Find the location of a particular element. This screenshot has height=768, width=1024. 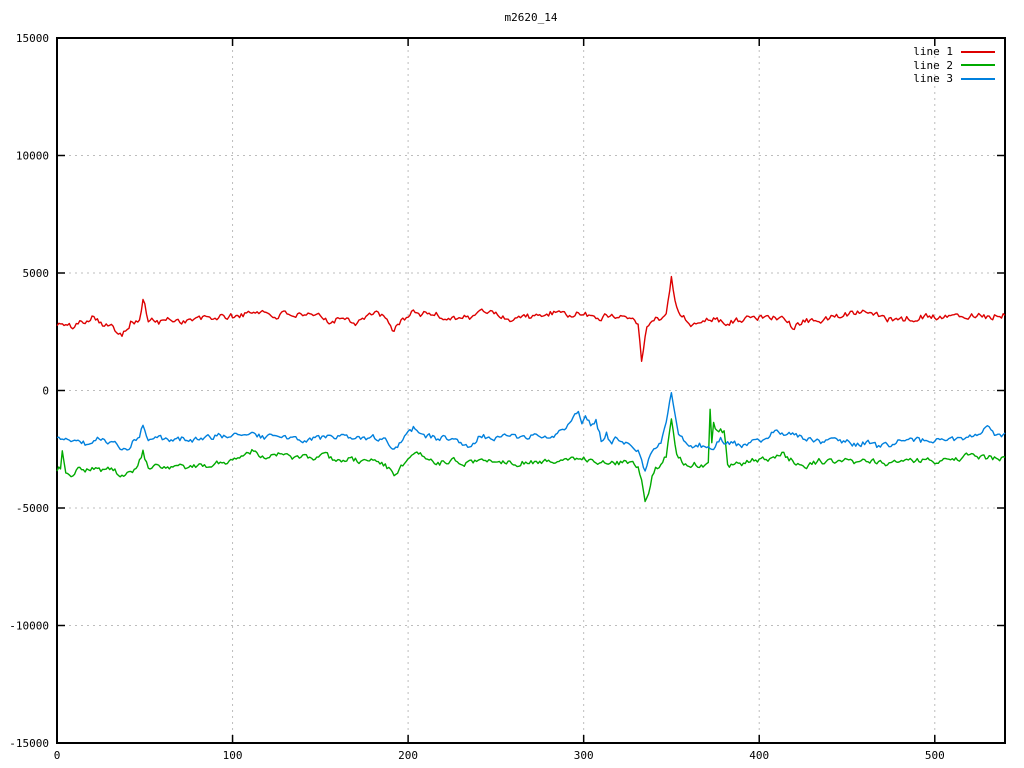

legend-item: line 3 is located at coordinates (910, 79).